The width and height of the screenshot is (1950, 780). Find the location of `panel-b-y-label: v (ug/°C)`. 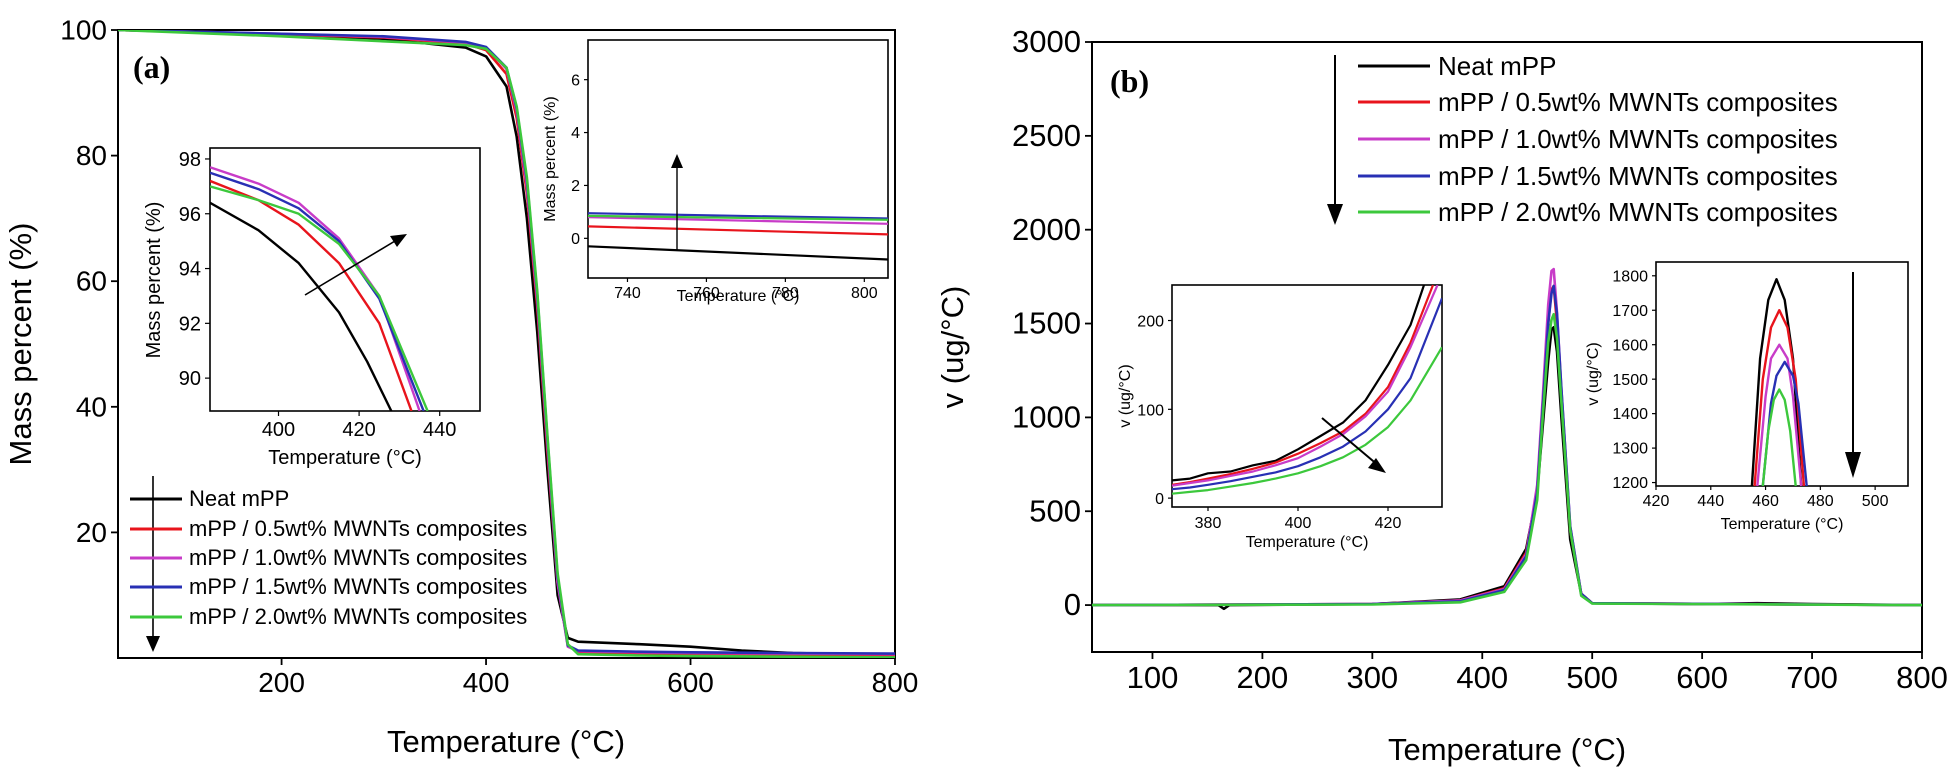

panel-b-y-label: v (ug/°C) is located at coordinates (952, 347).